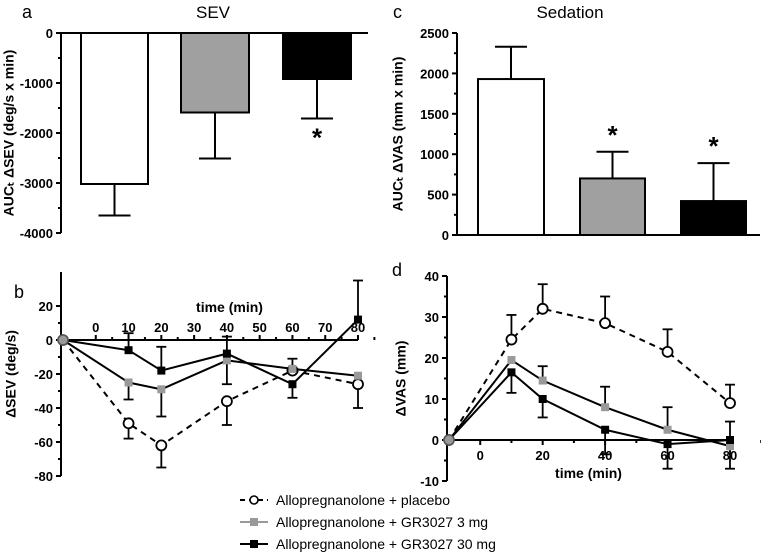 The width and height of the screenshot is (761, 559). What do you see at coordinates (386, 544) in the screenshot?
I see `legend-label: Allopregnanolone + GR3027 30 mg` at bounding box center [386, 544].